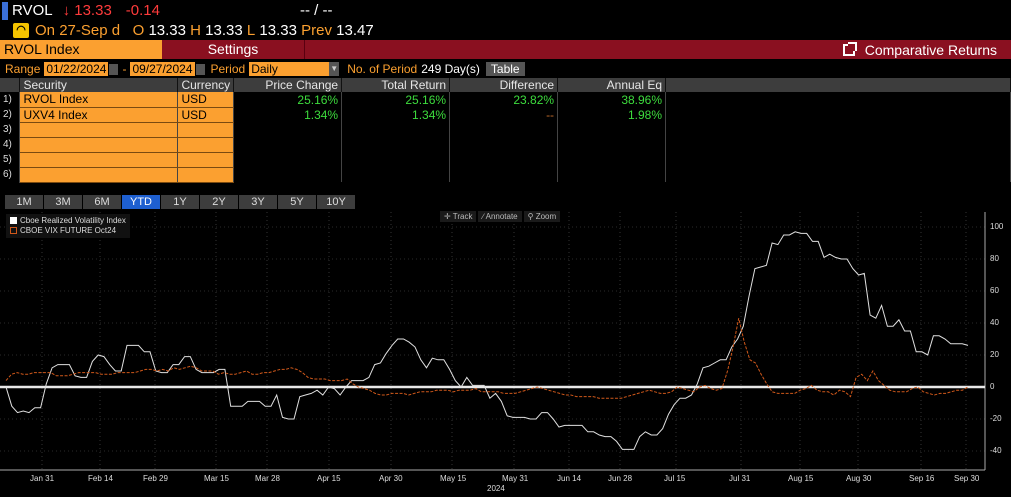 Image resolution: width=1011 pixels, height=497 pixels. What do you see at coordinates (180, 202) in the screenshot?
I see `tab-1y: 1Y` at bounding box center [180, 202].